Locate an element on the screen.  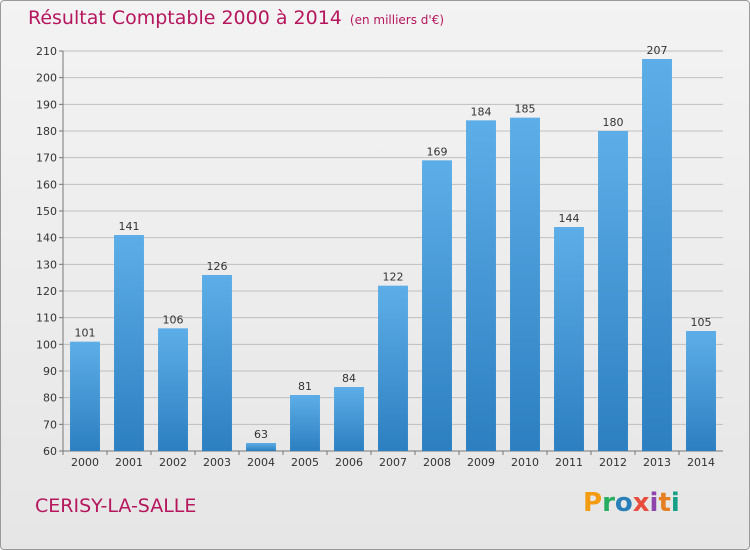
y-tick-label: 160 is located at coordinates (46, 184).